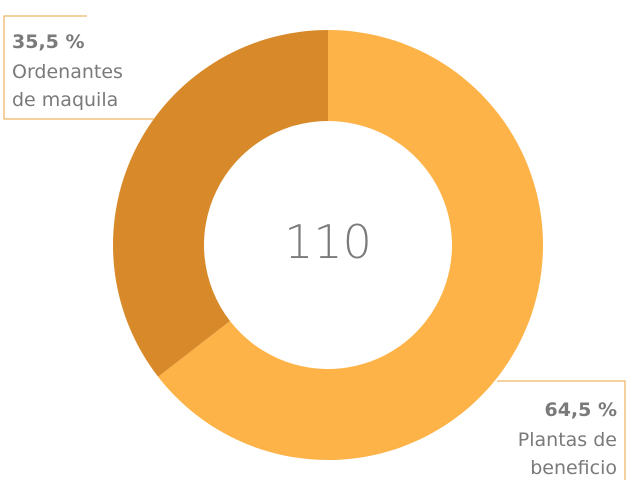  I want to click on center-total-label: 110, so click(328, 242).